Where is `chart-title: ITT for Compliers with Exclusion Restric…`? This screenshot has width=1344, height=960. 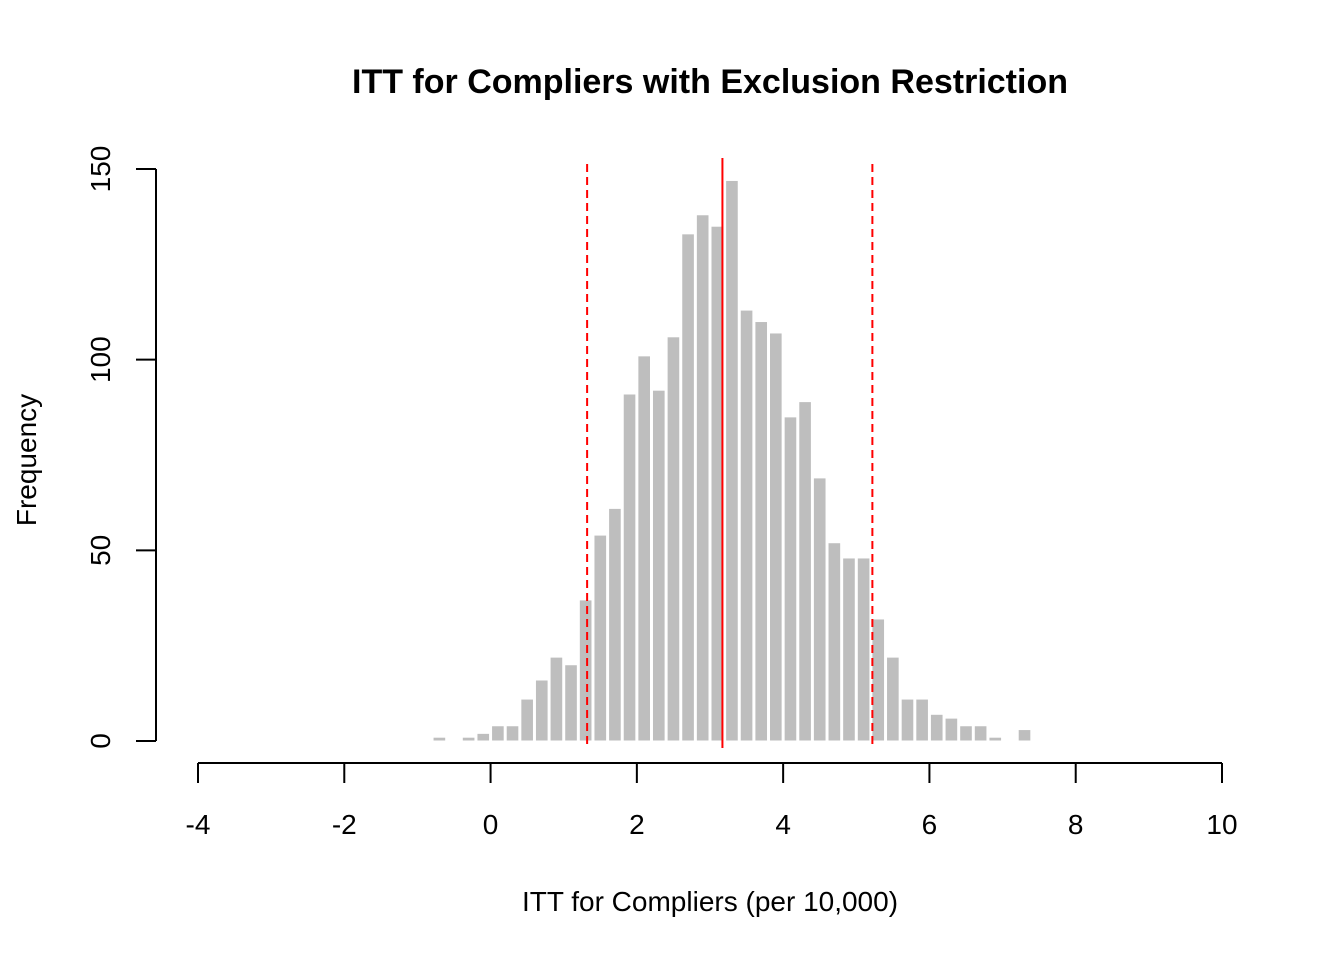
chart-title: ITT for Compliers with Exclusion Restric… is located at coordinates (710, 82).